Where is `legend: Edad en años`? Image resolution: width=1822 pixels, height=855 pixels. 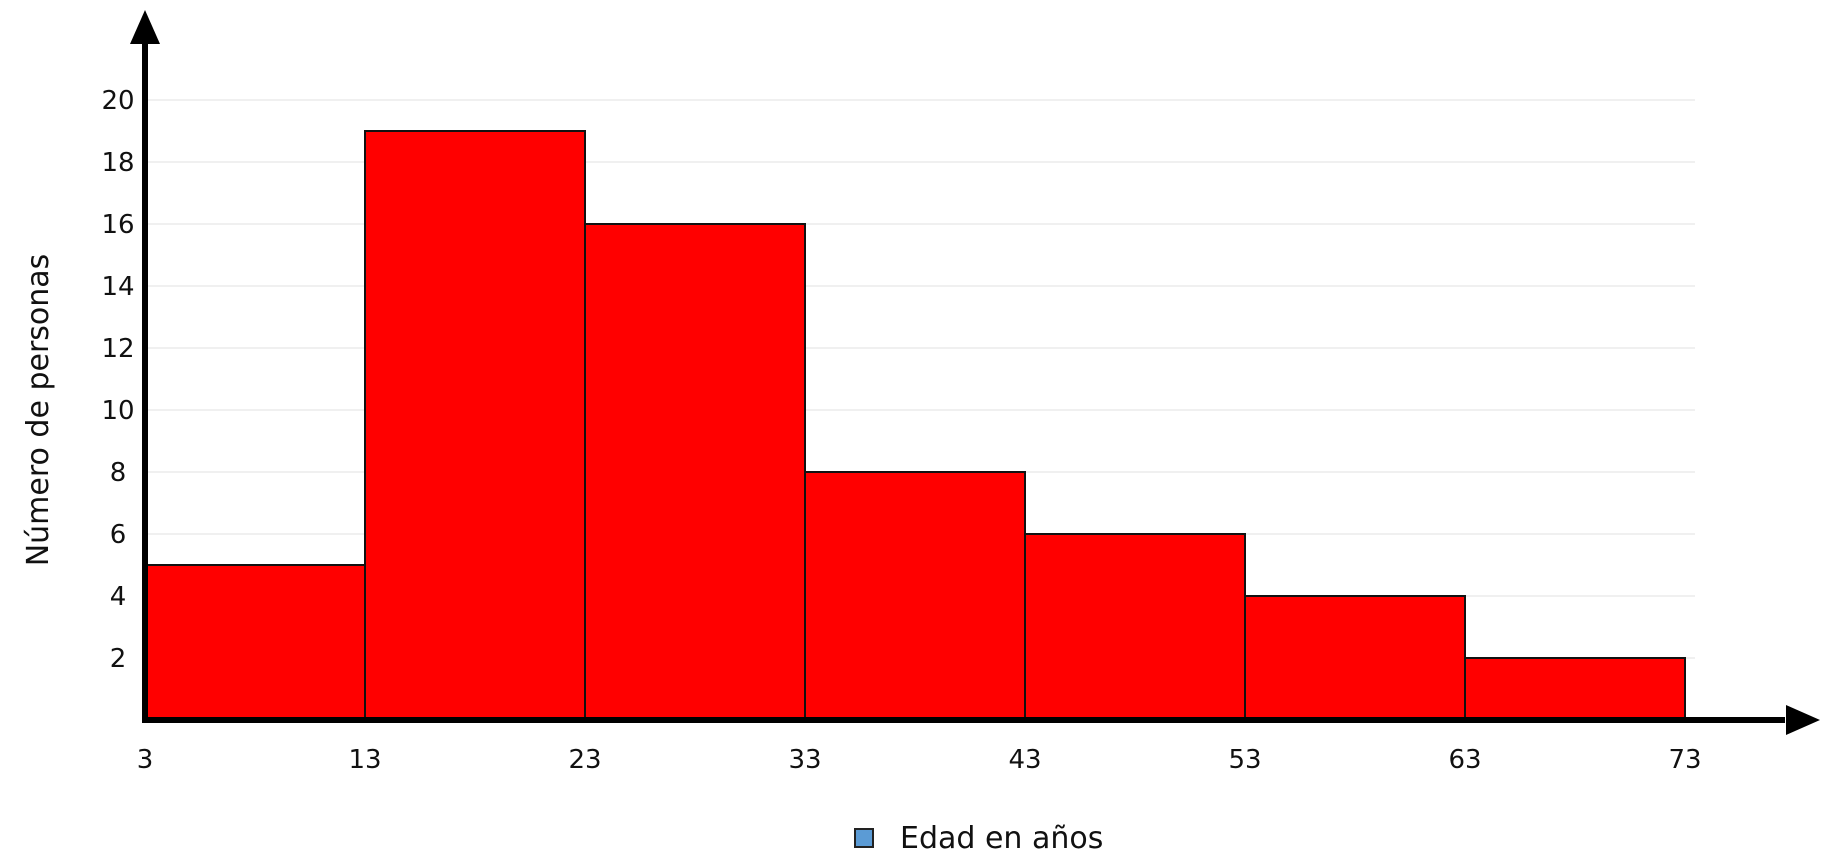
legend: Edad en años is located at coordinates (978, 838).